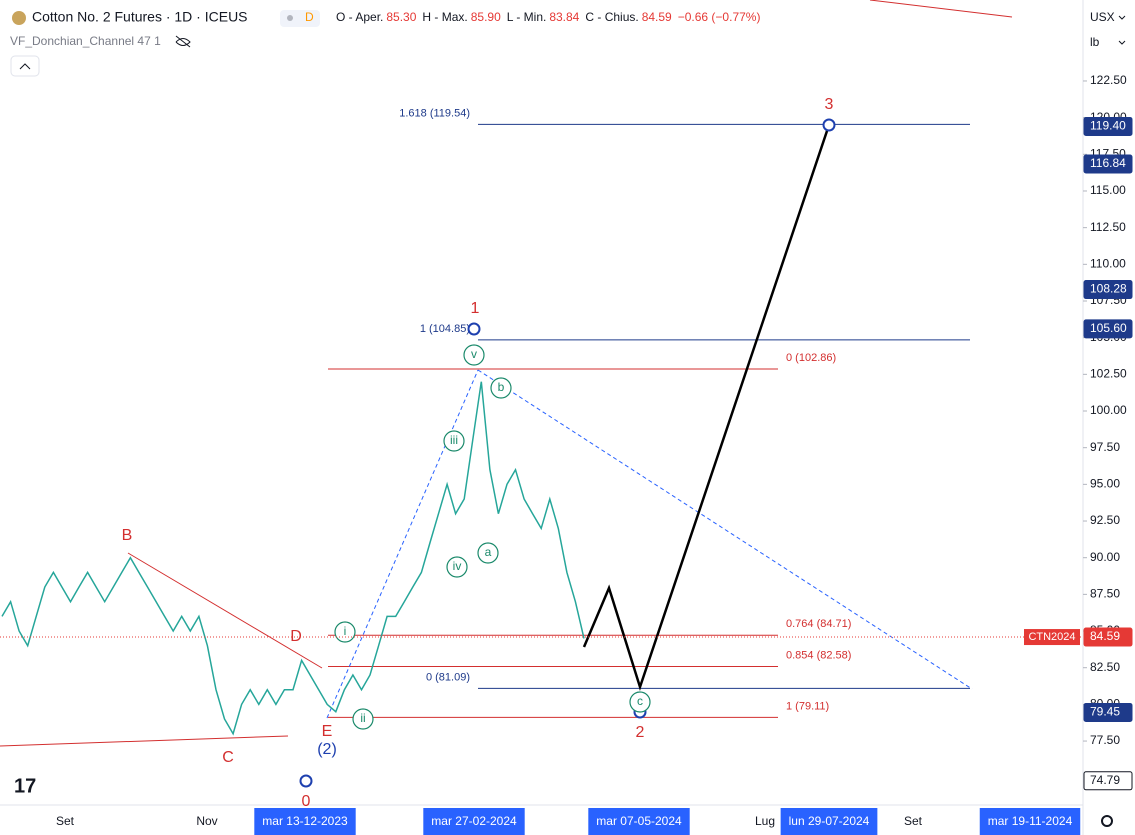 This screenshot has width=1135, height=835. Describe the element at coordinates (719, 17) in the screenshot. I see `change: −0.66 (−0.77%)` at that location.